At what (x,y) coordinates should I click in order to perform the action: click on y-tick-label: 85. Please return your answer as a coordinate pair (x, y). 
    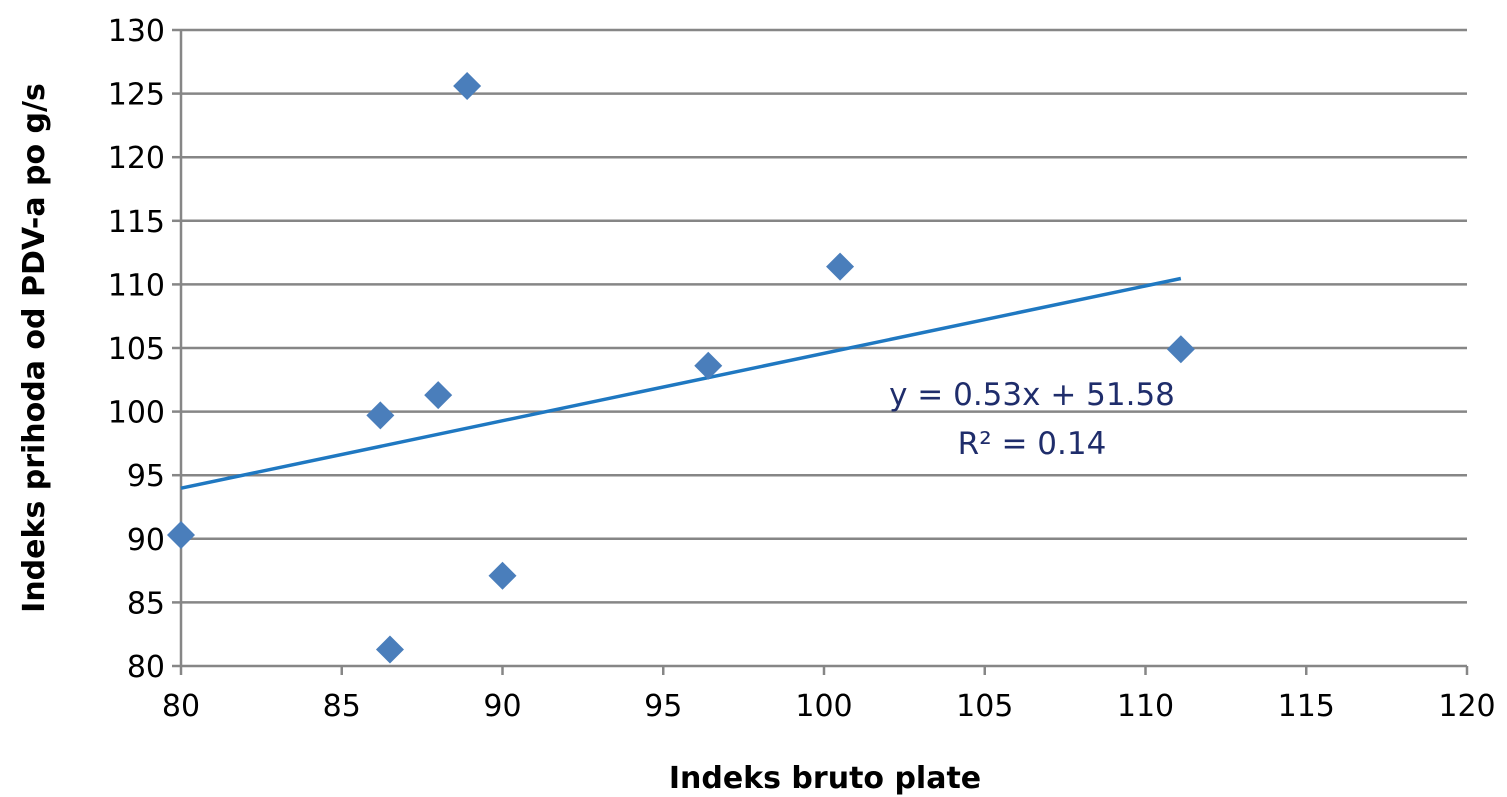
    Looking at the image, I should click on (146, 603).